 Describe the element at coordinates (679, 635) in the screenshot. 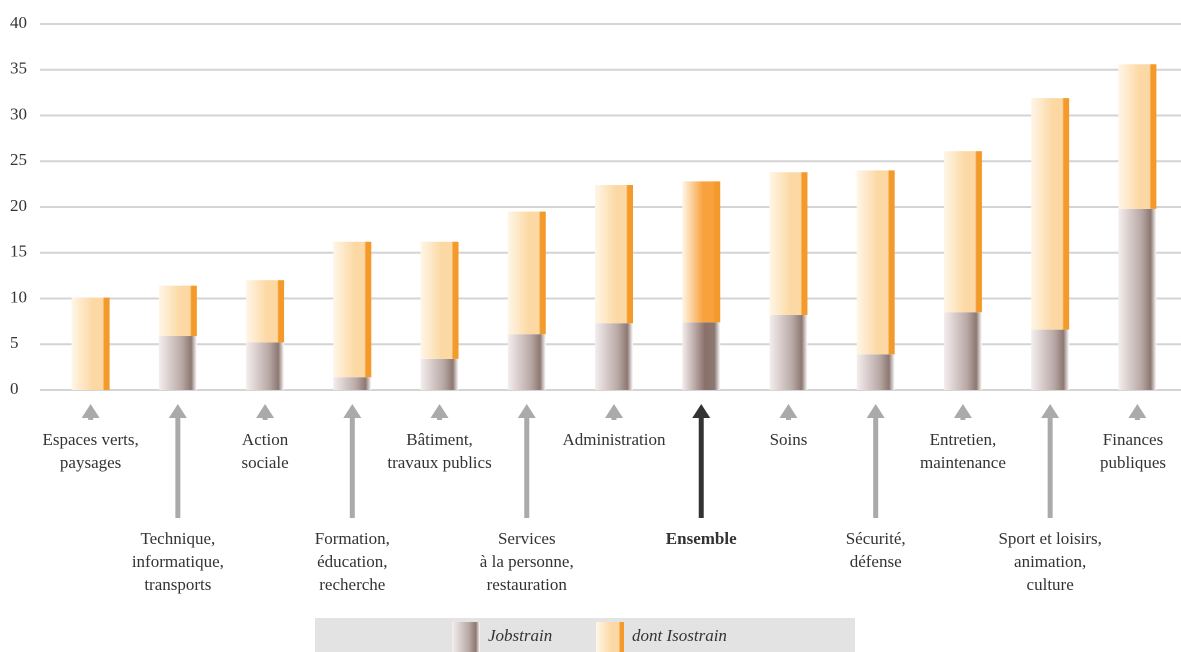

I see `legend-label: dont Isostrain` at that location.